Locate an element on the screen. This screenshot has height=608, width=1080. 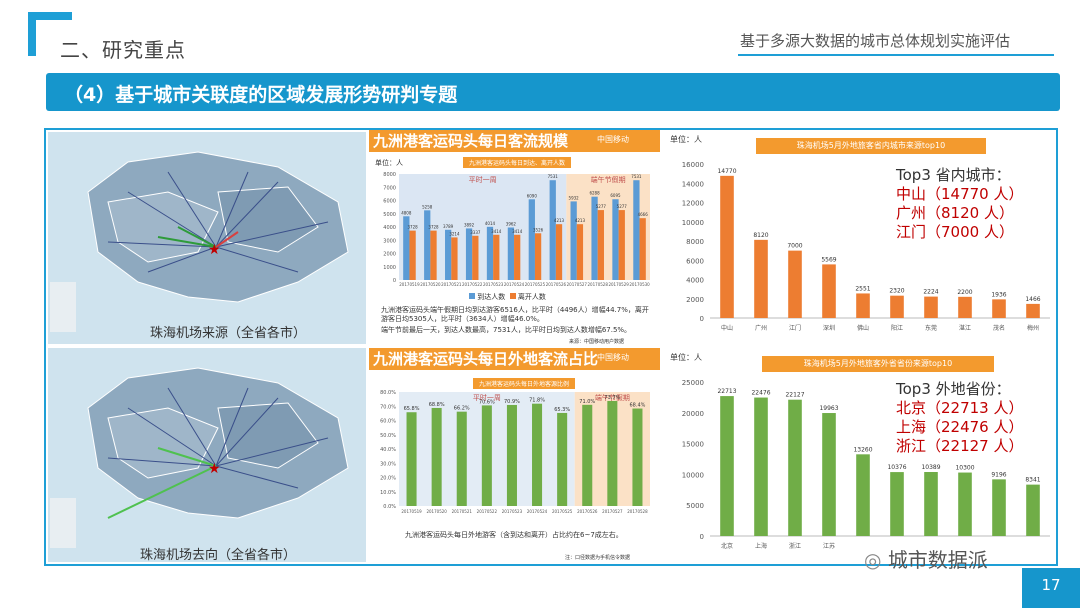
header-subtitle: 基于多源大数据的城市总体规划实施评估 is located at coordinates (875, 41).